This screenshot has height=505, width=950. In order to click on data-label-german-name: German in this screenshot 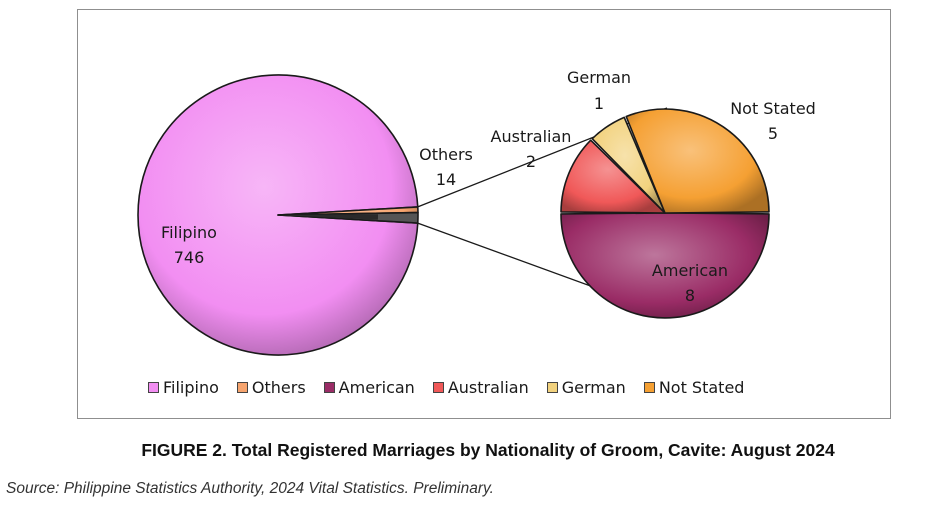, I will do `click(599, 77)`.